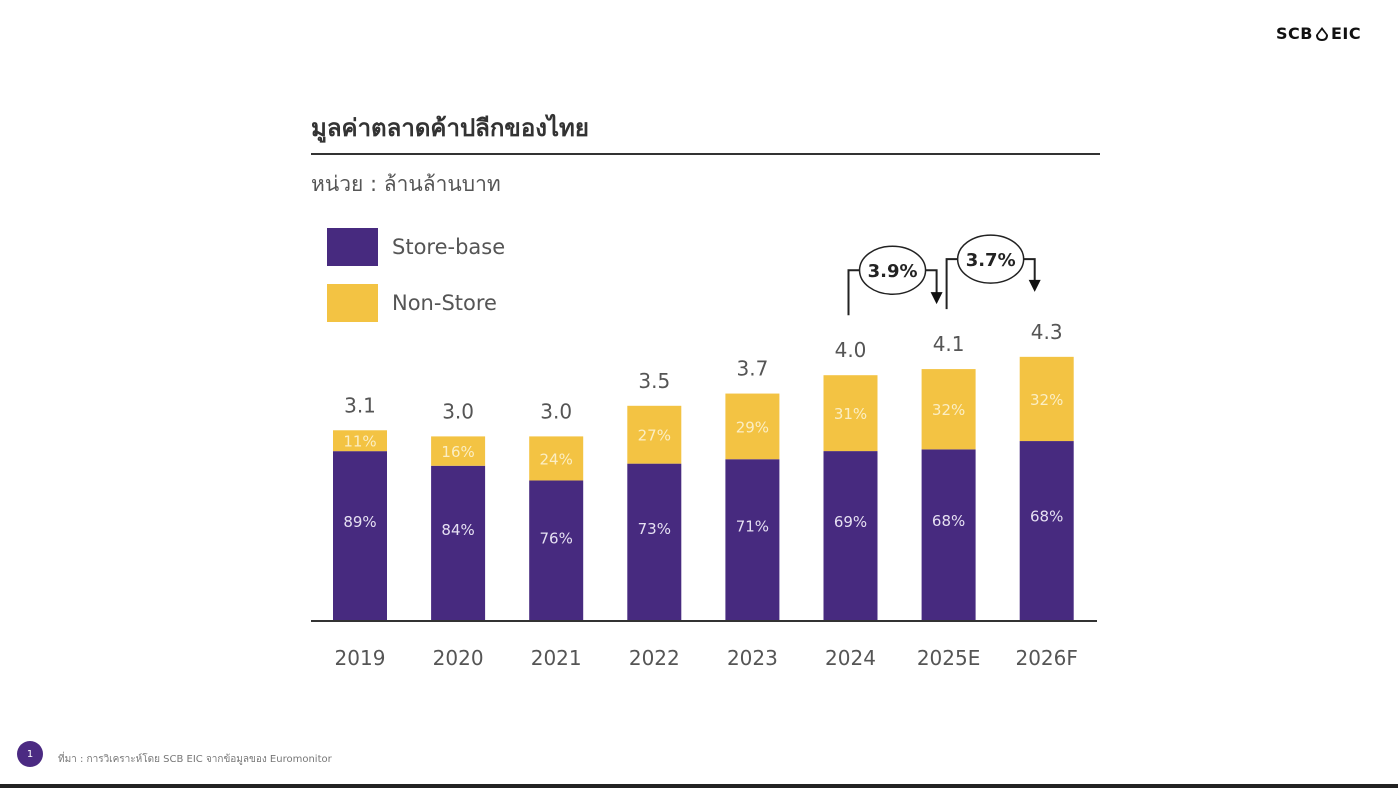  I want to click on page-number-badge: 1, so click(30, 754).